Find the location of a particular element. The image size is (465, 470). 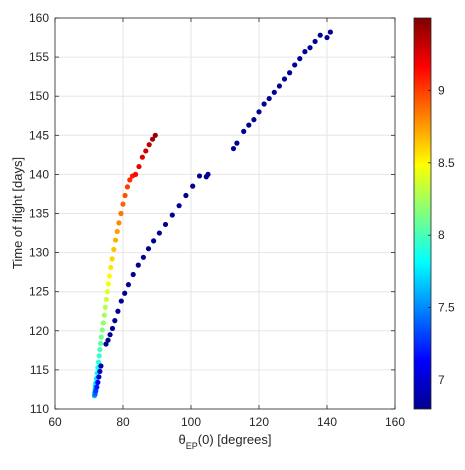

y-tick-label: 140 is located at coordinates (39, 174).